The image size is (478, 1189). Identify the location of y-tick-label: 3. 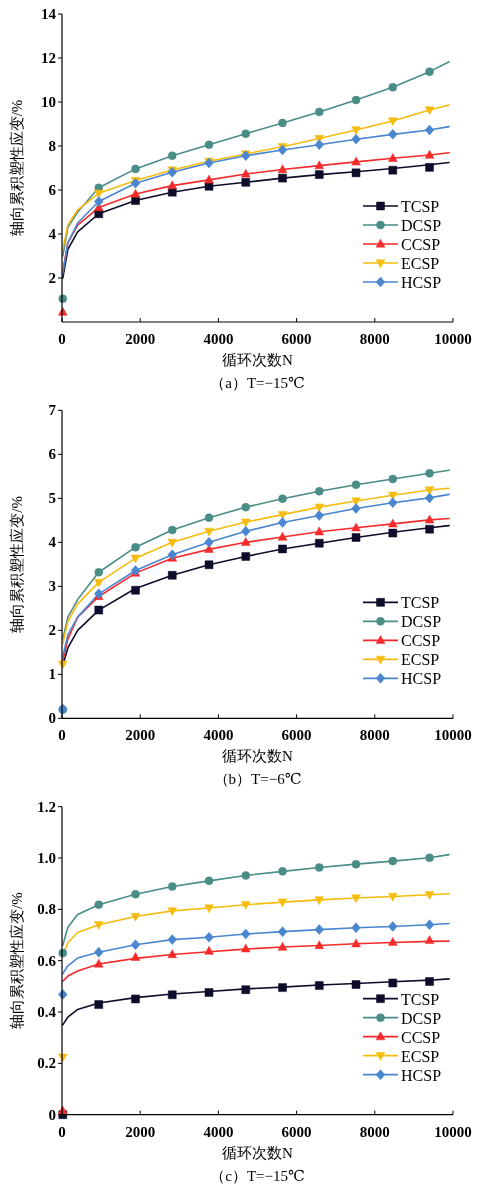
(52, 586).